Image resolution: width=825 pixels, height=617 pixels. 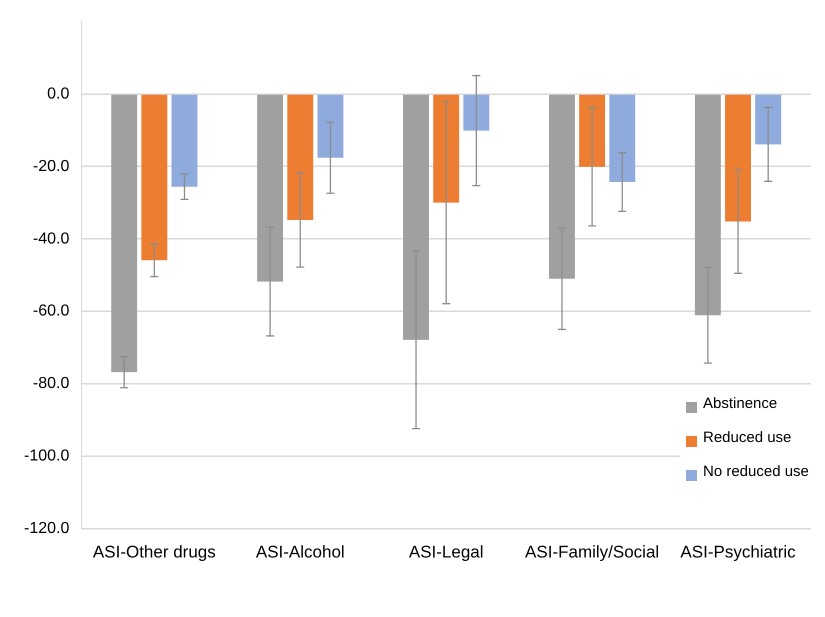 I want to click on x-tick-label: ASI-Family/Social, so click(x=592, y=552).